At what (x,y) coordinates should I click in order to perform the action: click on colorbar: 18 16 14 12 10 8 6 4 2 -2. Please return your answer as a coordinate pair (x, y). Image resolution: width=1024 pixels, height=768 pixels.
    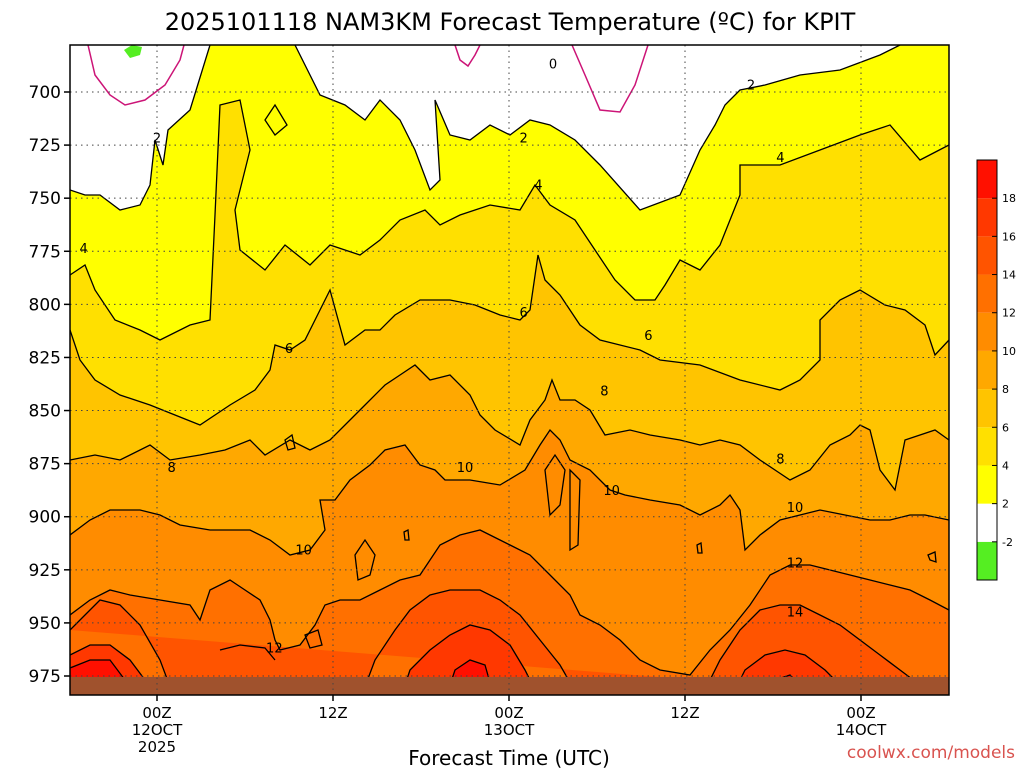
    Looking at the image, I should click on (996, 370).